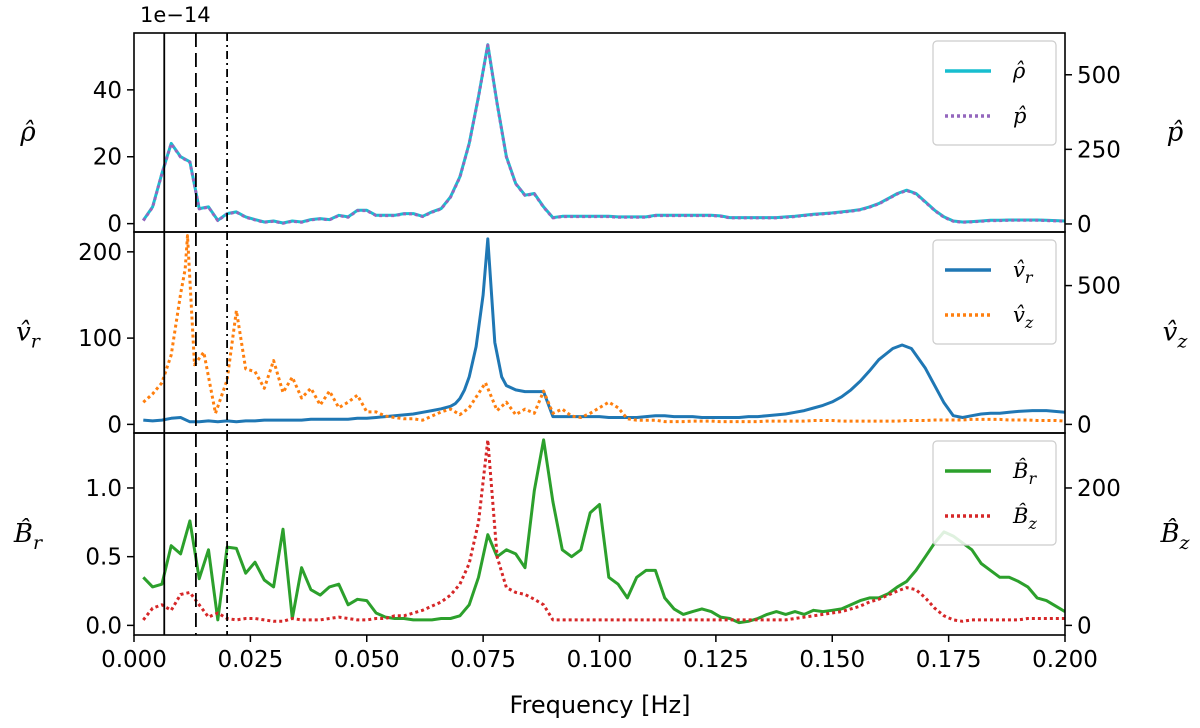  Describe the element at coordinates (107, 91) in the screenshot. I see `ytick-label-left: 40` at that location.